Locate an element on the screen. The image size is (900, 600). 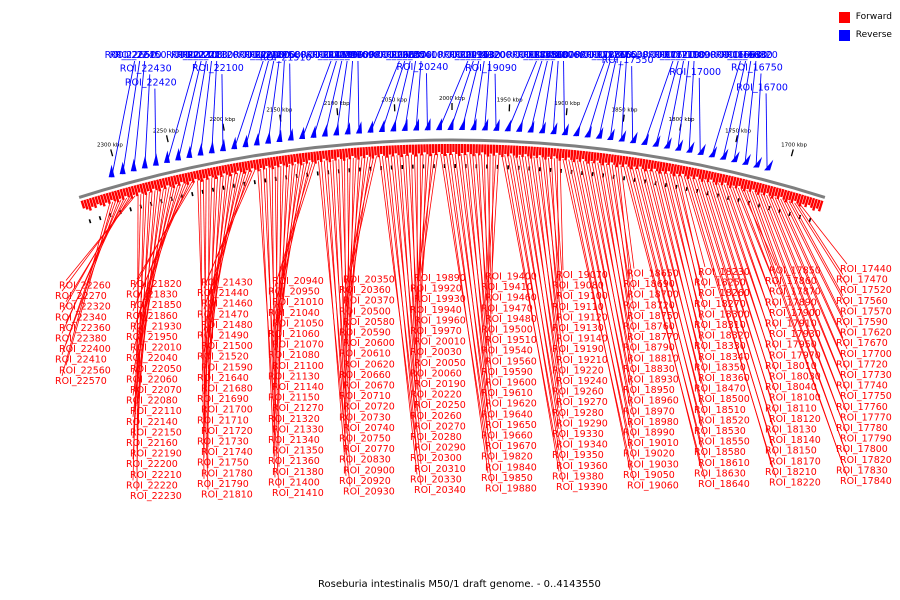
kbp-tick-label: 1900 kbp is located at coordinates (567, 104).